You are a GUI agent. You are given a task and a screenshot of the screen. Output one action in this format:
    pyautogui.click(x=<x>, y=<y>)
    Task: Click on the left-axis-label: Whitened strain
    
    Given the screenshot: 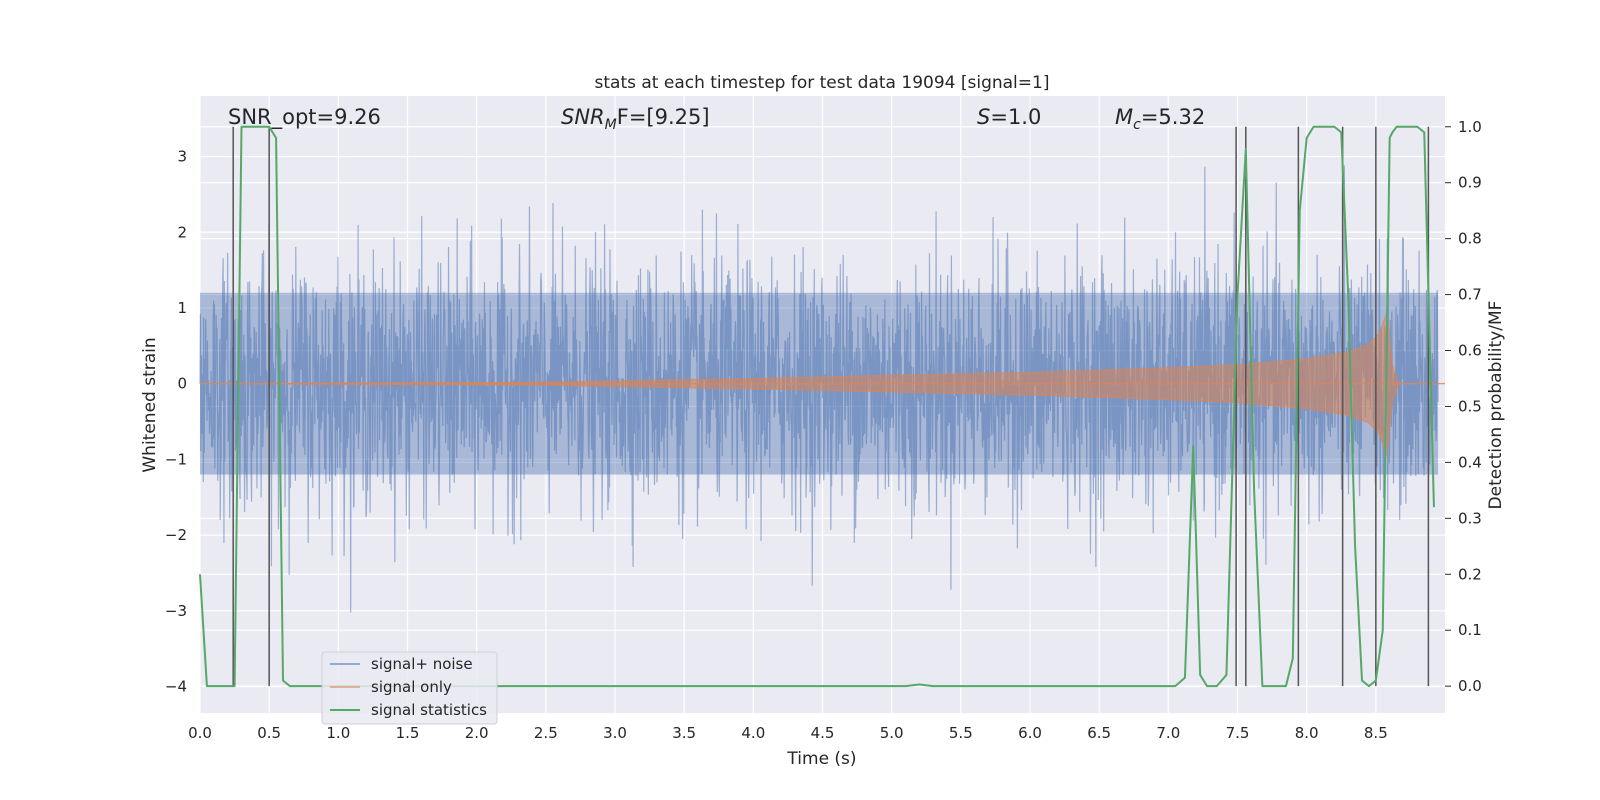 What is the action you would take?
    pyautogui.click(x=150, y=404)
    